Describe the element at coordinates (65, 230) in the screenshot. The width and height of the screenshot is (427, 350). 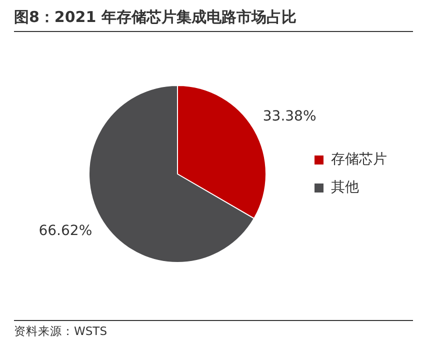
I see `data-label: 66.62%` at that location.